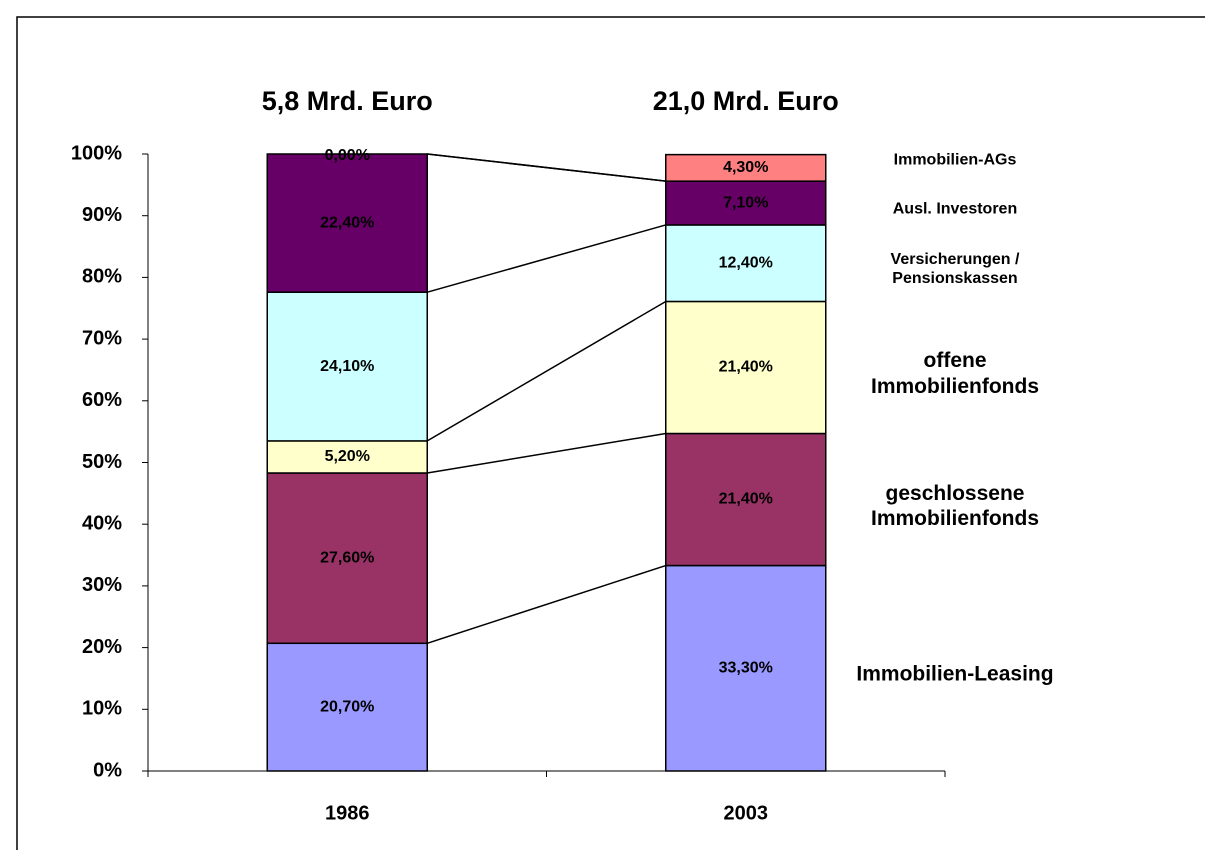  What do you see at coordinates (955, 160) in the screenshot?
I see `legend-label: Immobilien-AGs` at bounding box center [955, 160].